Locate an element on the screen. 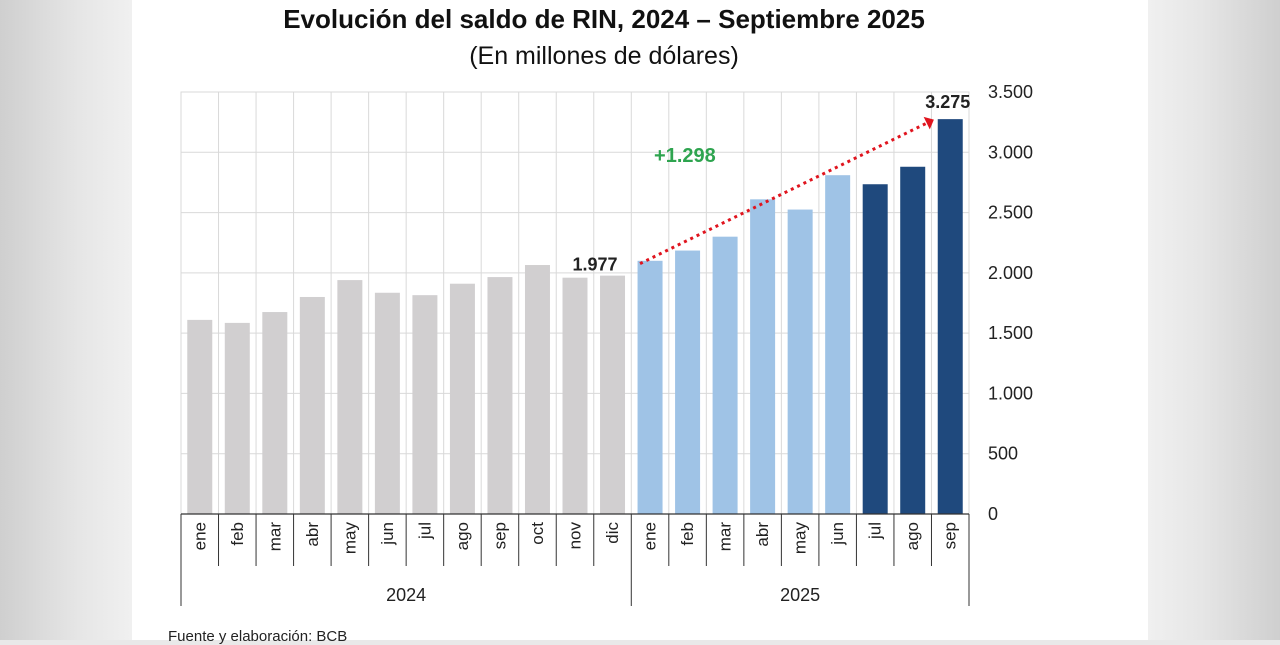 Image resolution: width=1280 pixels, height=645 pixels. source-note: Fuente y elaboración: BCB is located at coordinates (258, 636).